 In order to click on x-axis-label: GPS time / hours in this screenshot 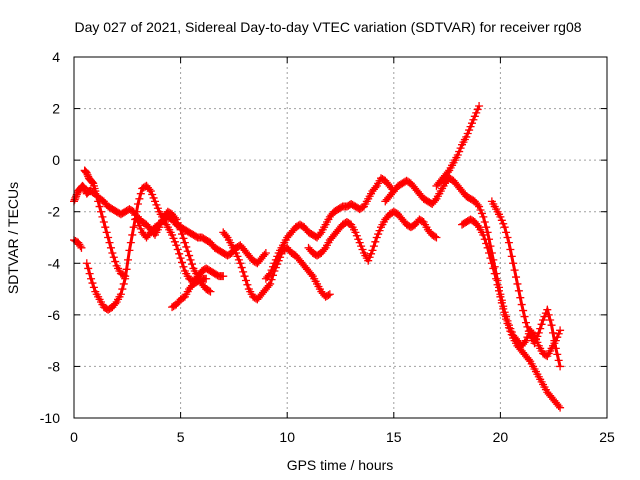, I will do `click(340, 465)`.